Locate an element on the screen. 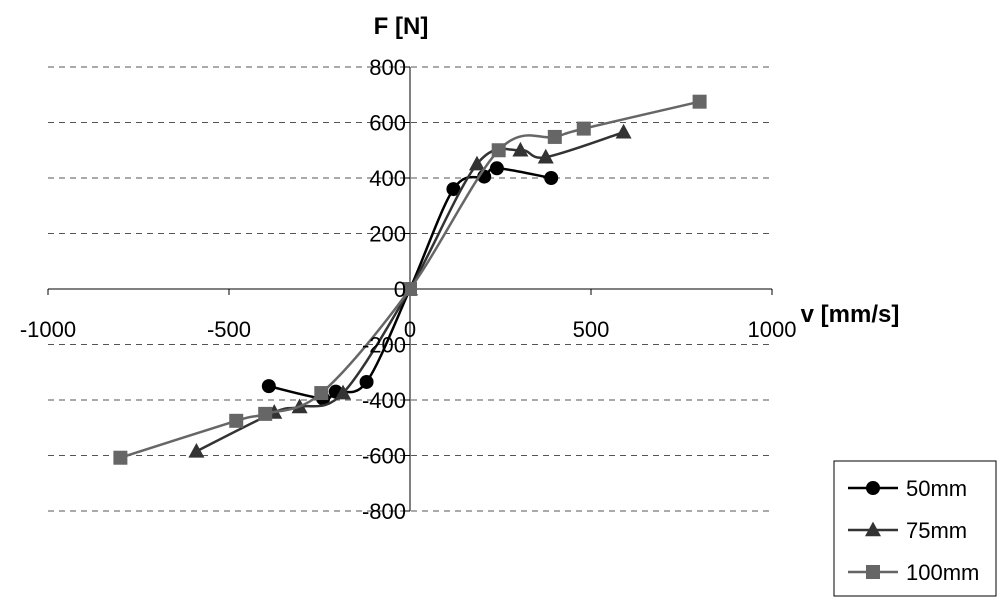 This screenshot has width=1000, height=599. x-tick-label: 500 is located at coordinates (591, 329).